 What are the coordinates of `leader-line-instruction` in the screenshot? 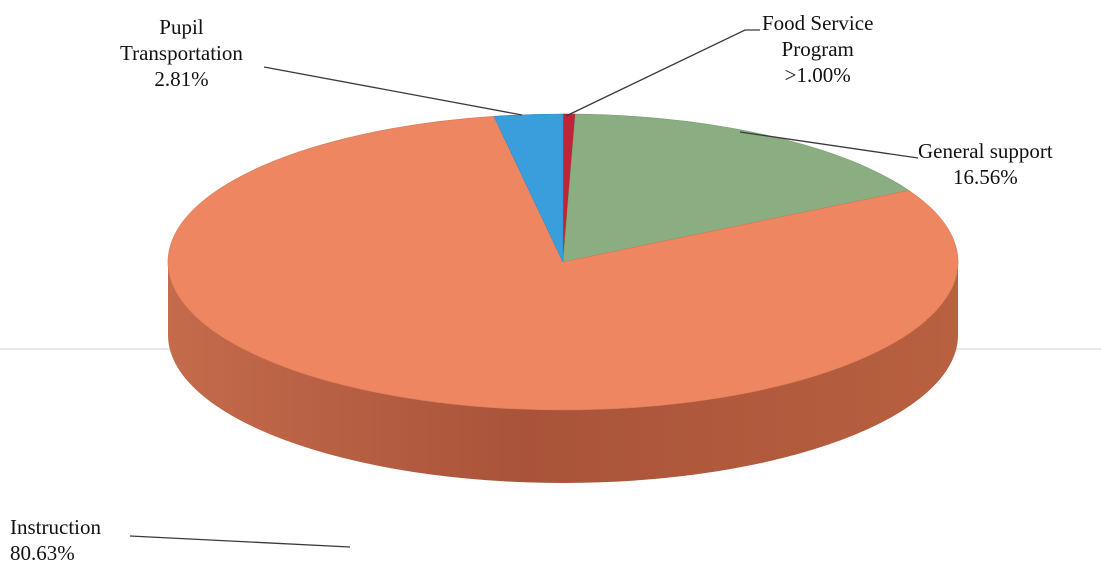 It's located at (240, 541).